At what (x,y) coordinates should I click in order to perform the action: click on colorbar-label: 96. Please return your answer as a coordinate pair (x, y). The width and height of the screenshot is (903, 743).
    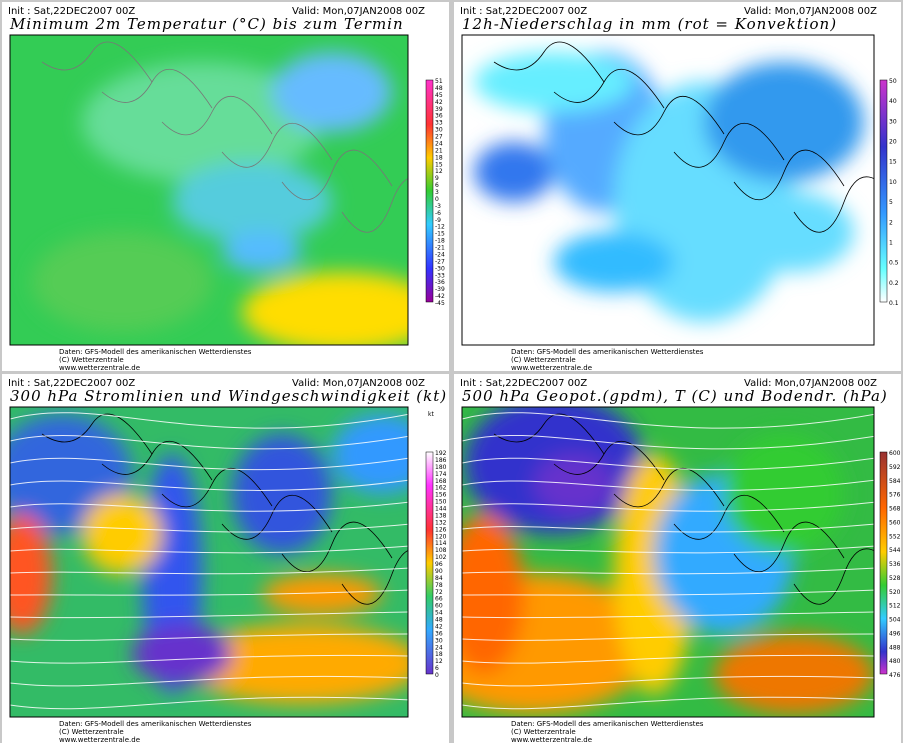
    Looking at the image, I should click on (439, 564).